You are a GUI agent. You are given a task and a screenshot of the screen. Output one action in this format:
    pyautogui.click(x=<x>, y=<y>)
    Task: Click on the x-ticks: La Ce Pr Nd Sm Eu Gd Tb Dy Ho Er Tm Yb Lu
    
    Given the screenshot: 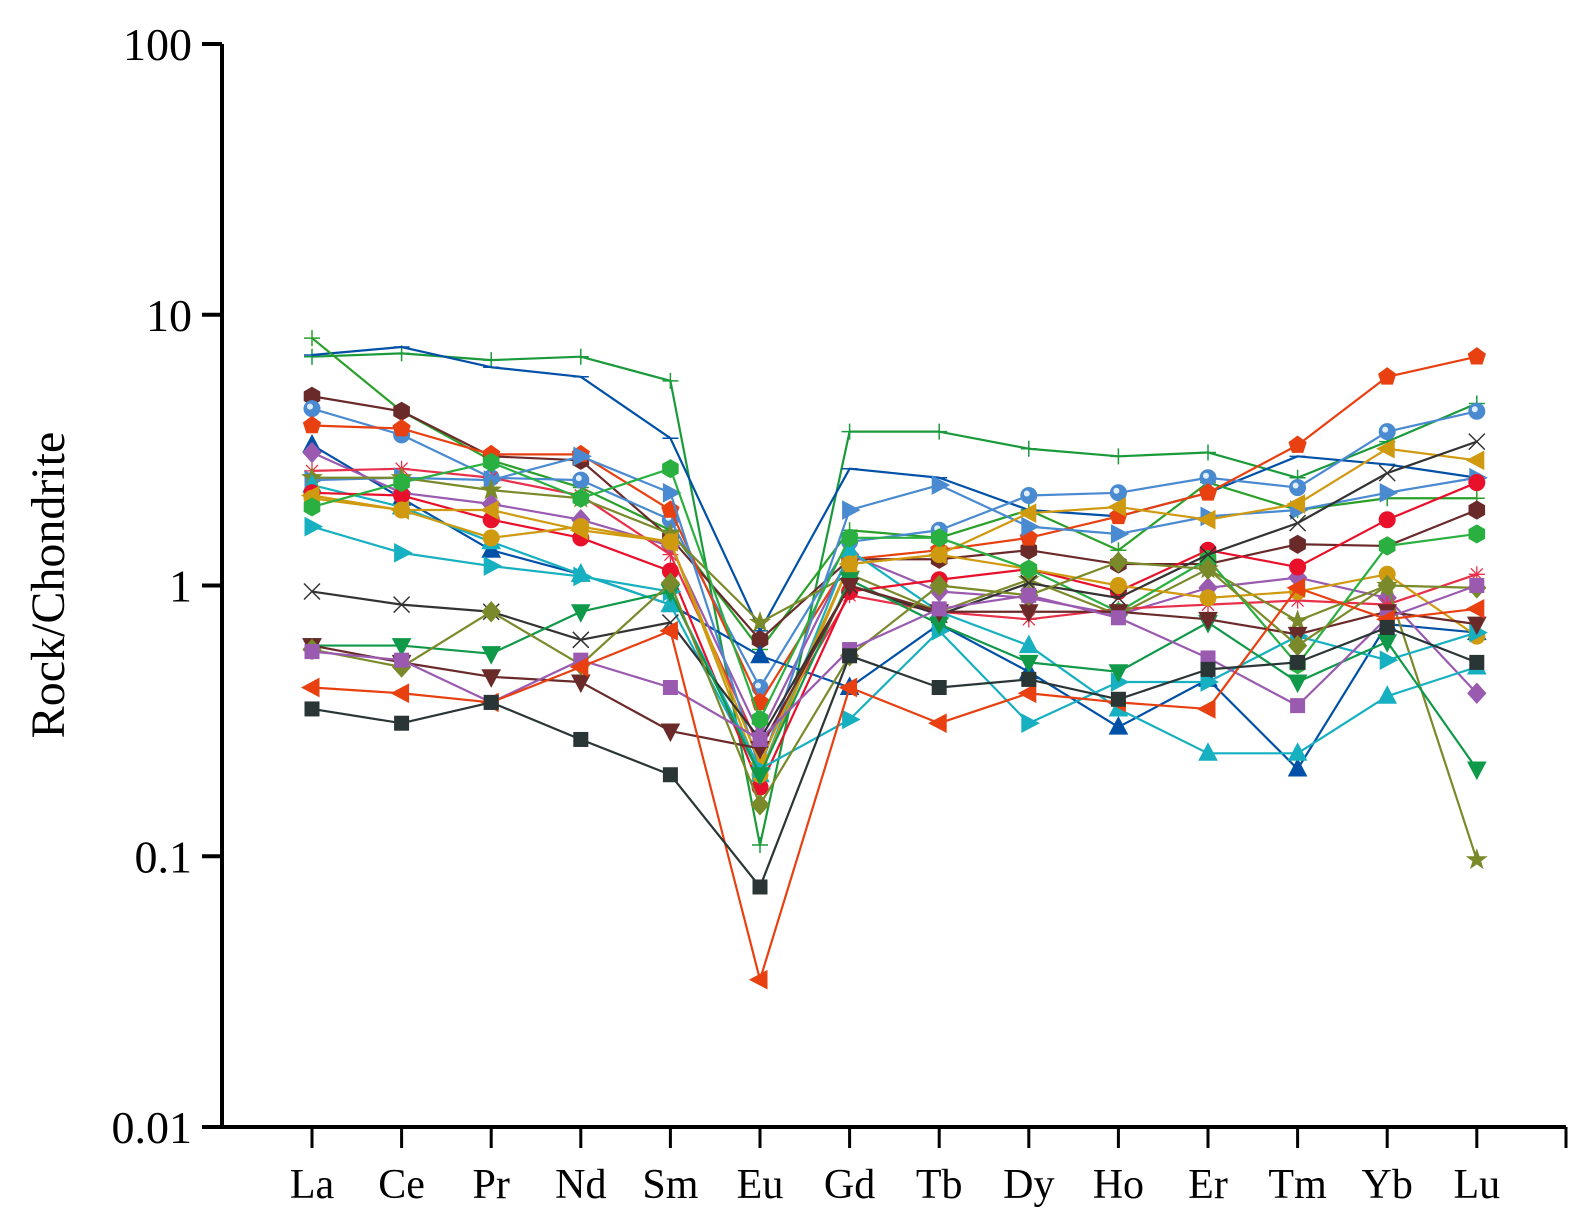 What is the action you would take?
    pyautogui.click(x=929, y=1167)
    